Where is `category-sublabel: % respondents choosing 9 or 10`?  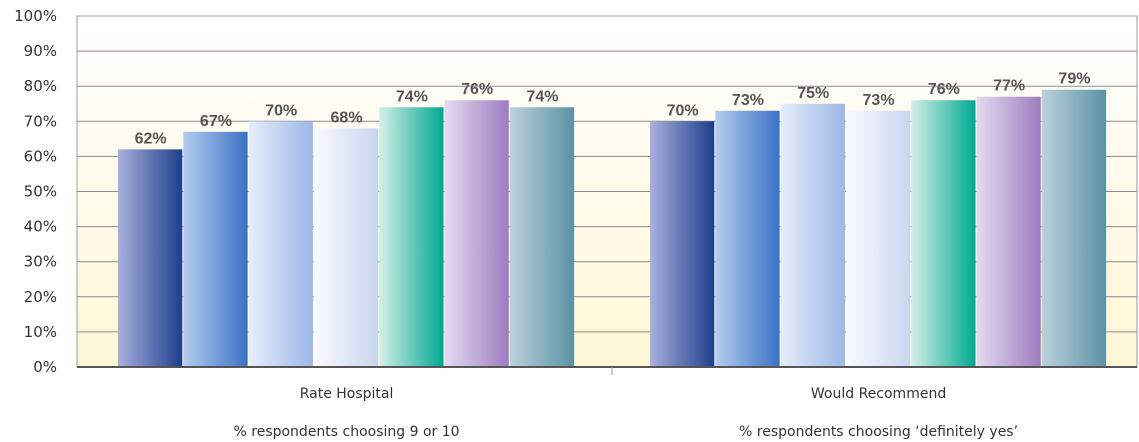 category-sublabel: % respondents choosing 9 or 10 is located at coordinates (347, 432).